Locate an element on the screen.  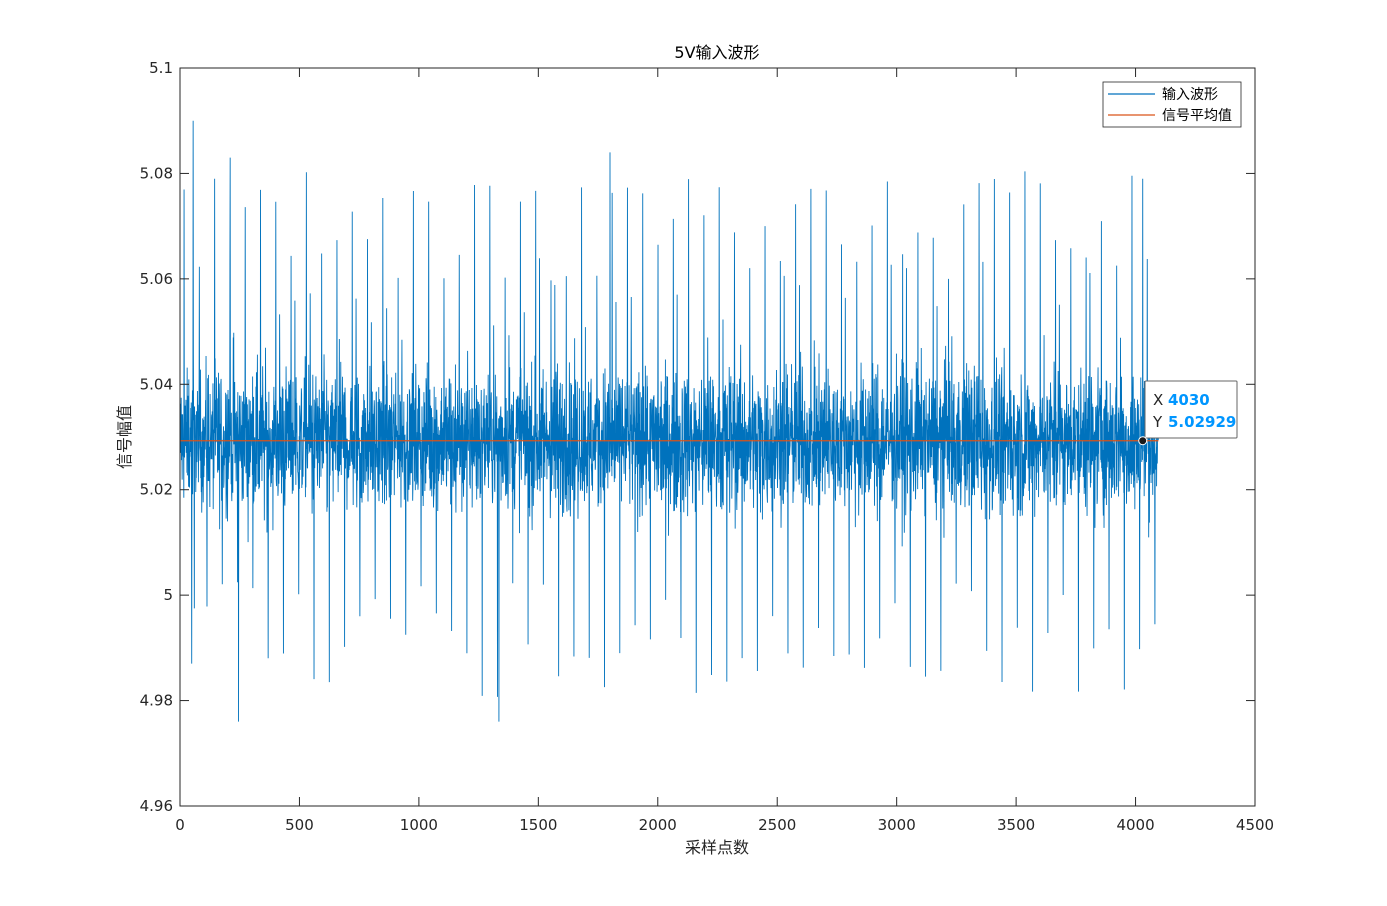
y-tick-label: 4.98 is located at coordinates (156, 701).